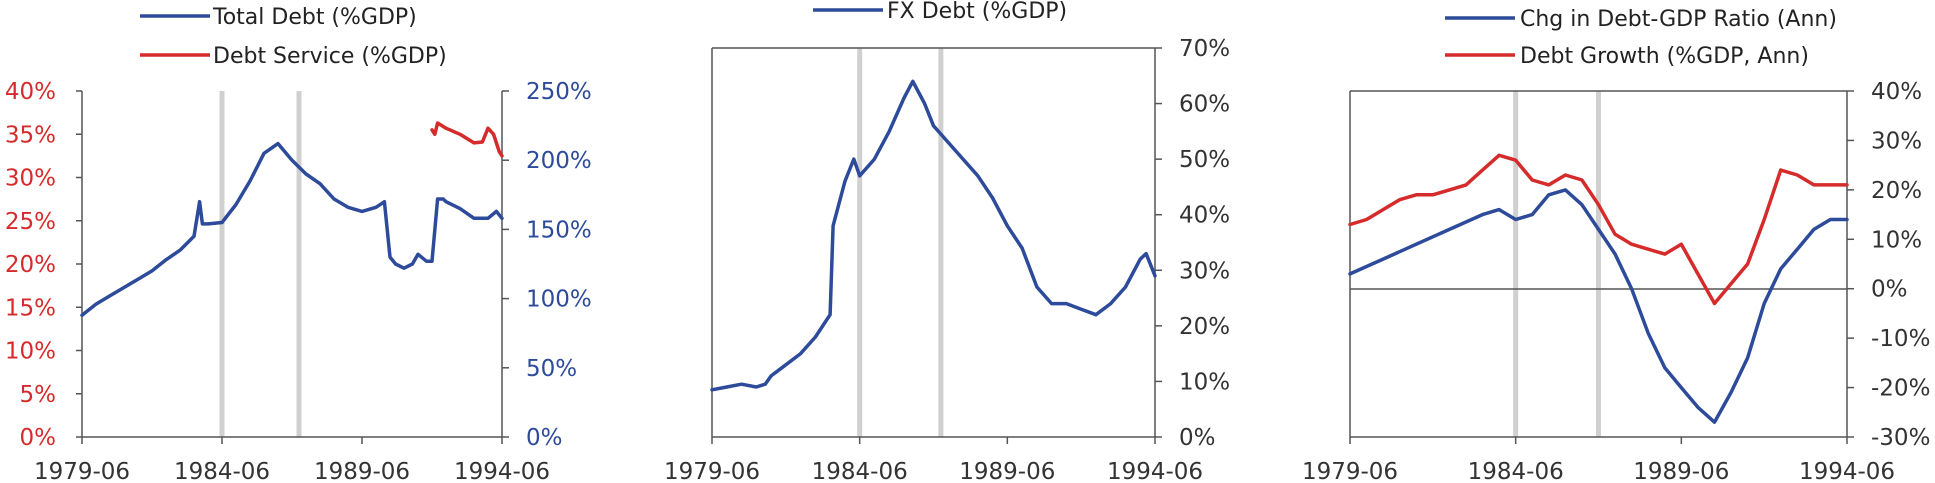 Image resolution: width=1935 pixels, height=483 pixels. Describe the element at coordinates (559, 300) in the screenshot. I see `right-tick-label: 100%` at that location.